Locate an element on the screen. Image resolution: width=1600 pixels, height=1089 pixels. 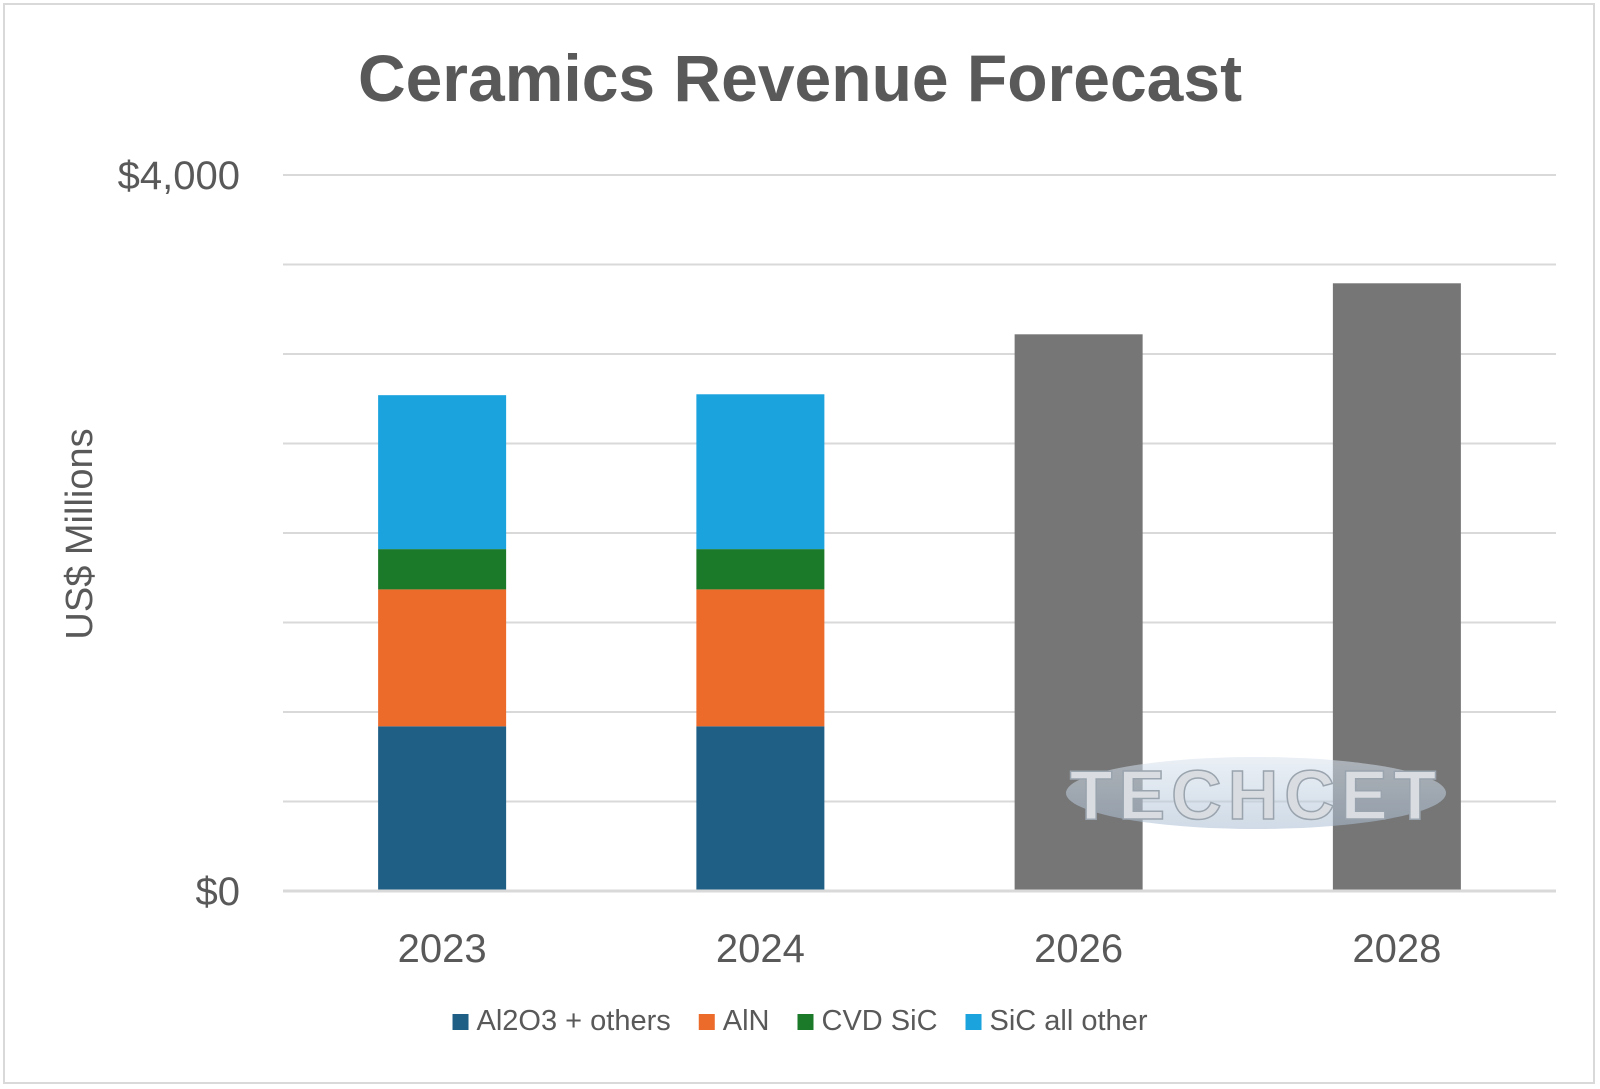
legend-item: SiC all other is located at coordinates (1056, 1021).